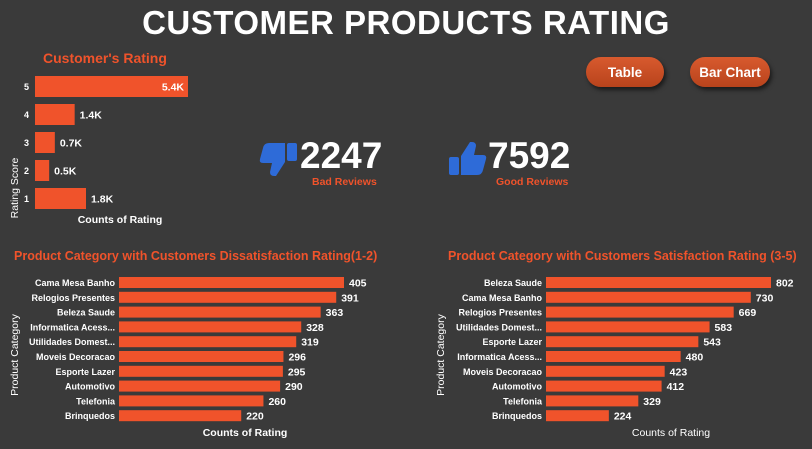 The image size is (812, 449). I want to click on data-label: 412, so click(676, 387).